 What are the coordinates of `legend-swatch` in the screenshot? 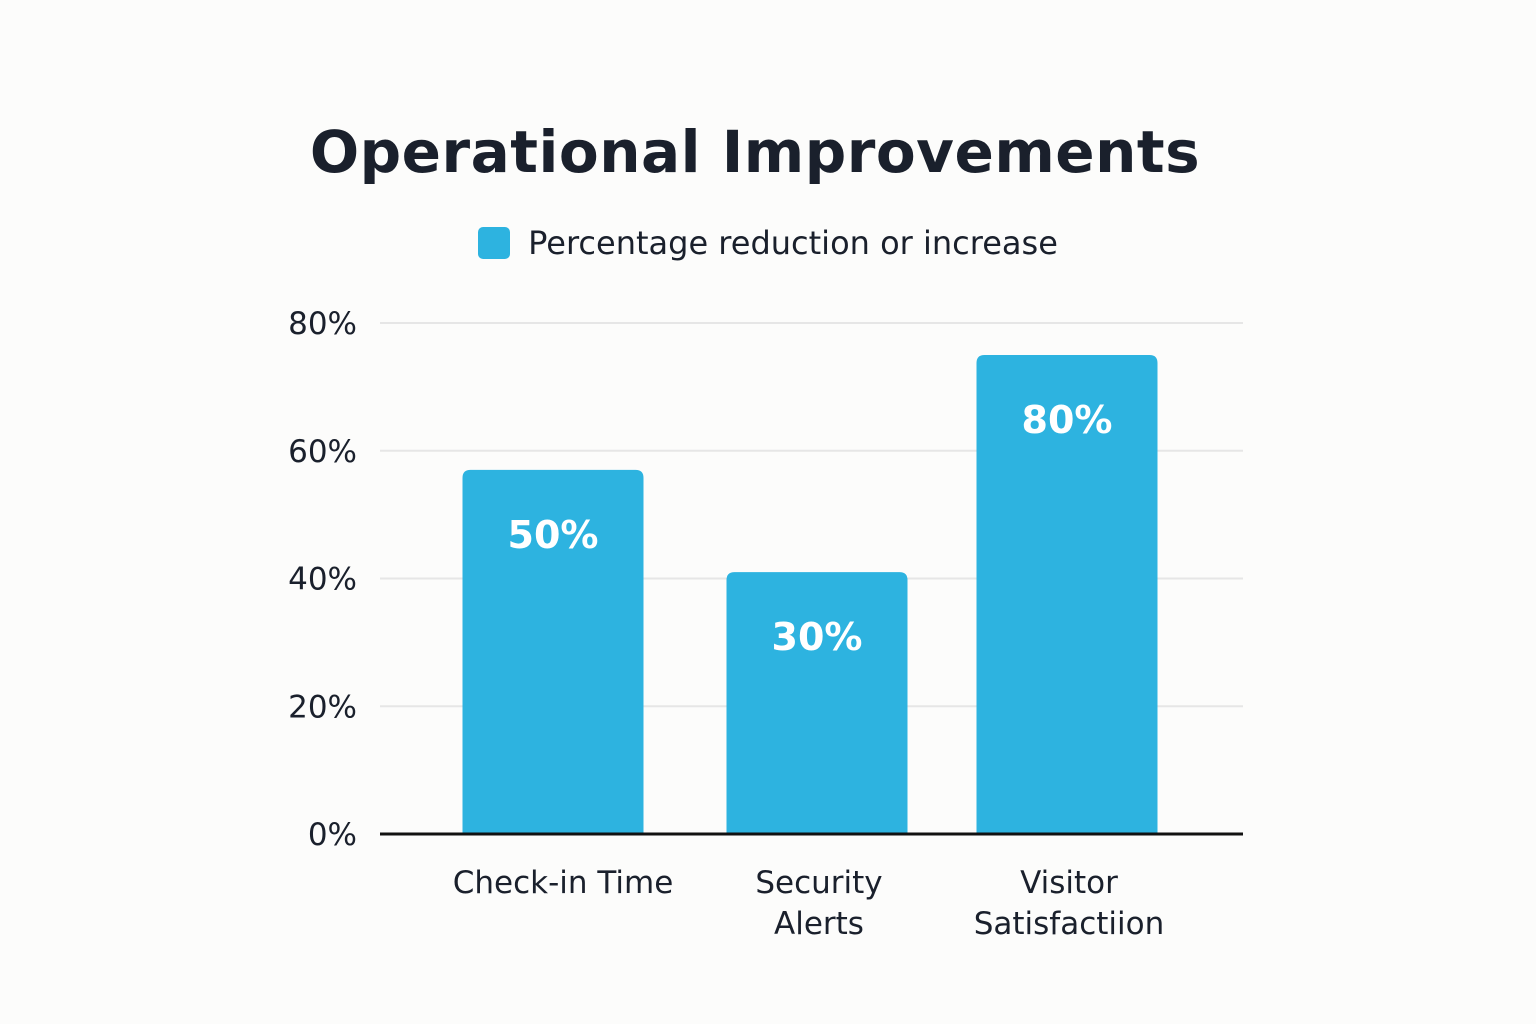 It's located at (494, 243).